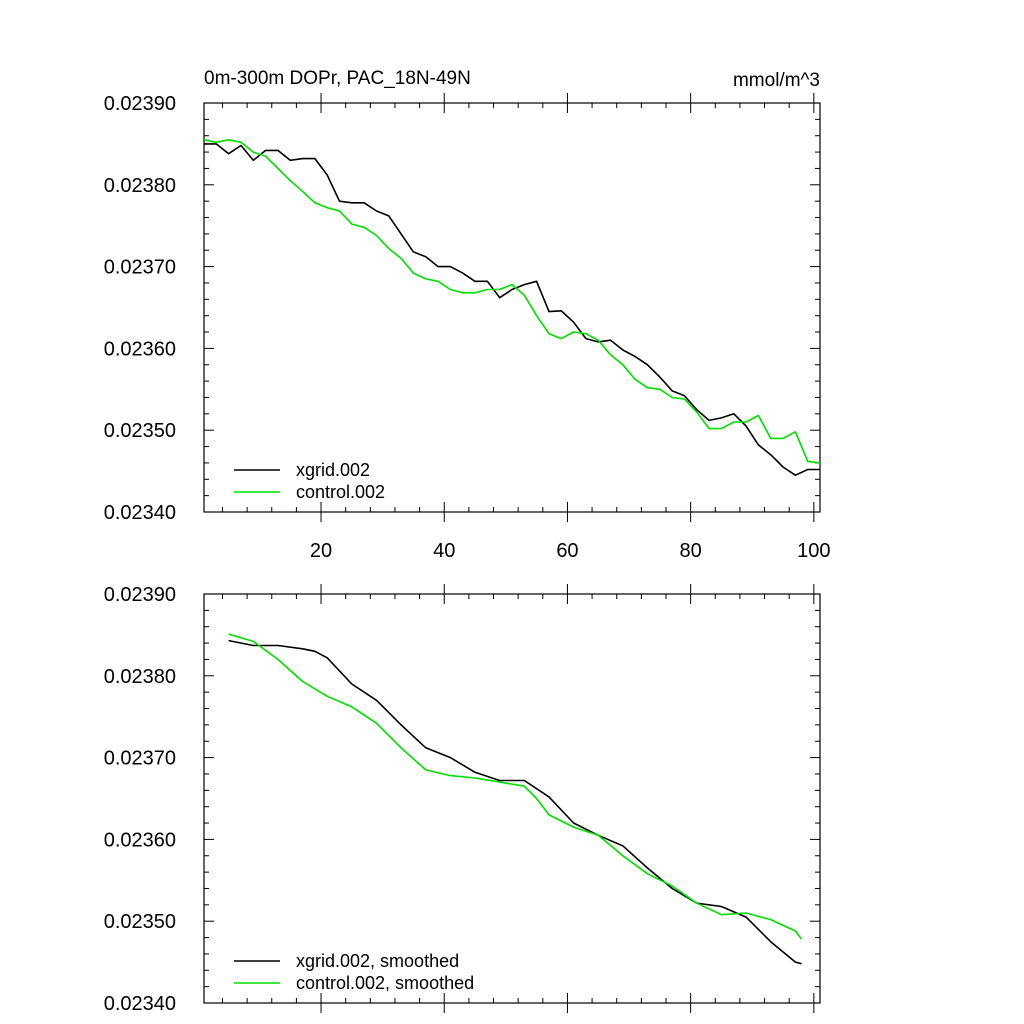  Describe the element at coordinates (567, 551) in the screenshot. I see `x-tick-label: 60` at that location.